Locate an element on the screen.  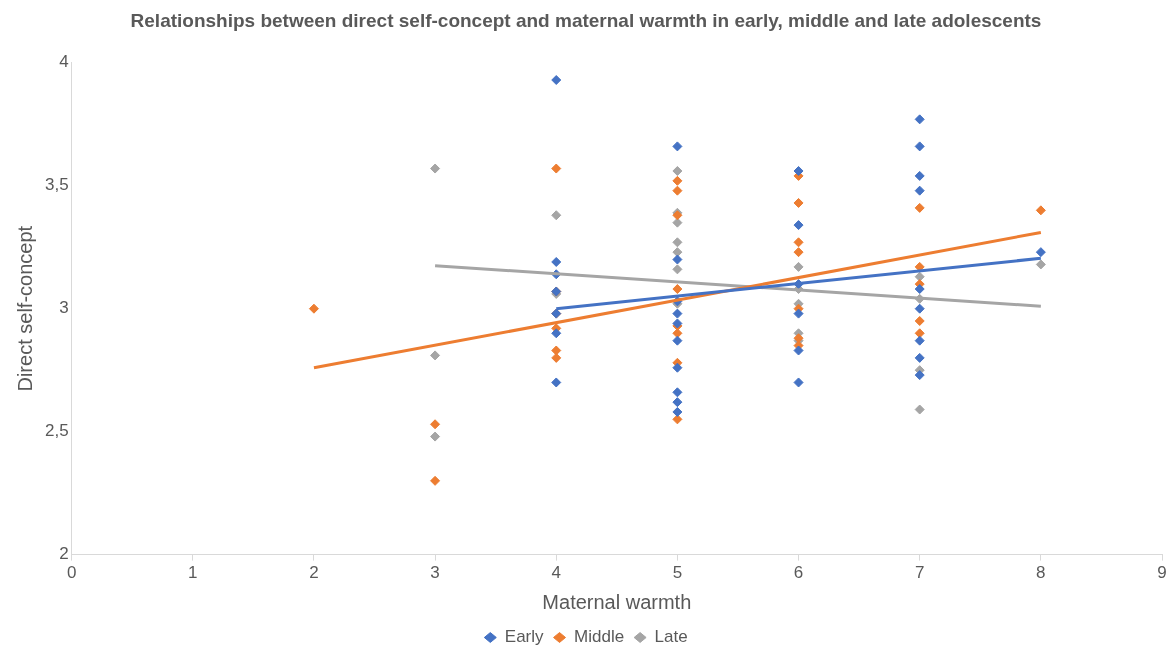
x-axis-title: Maternal warmth is located at coordinates (617, 601).